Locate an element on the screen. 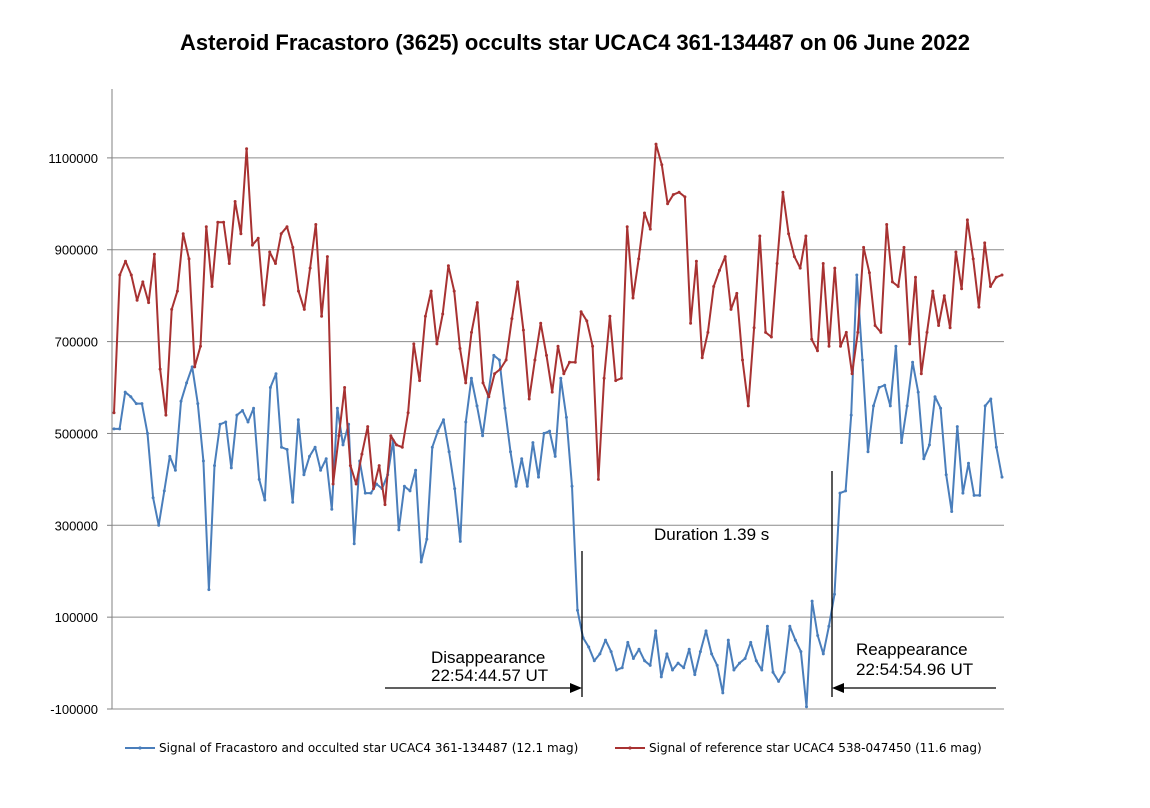 The width and height of the screenshot is (1150, 808). y-tick-label: 500000 is located at coordinates (76, 433).